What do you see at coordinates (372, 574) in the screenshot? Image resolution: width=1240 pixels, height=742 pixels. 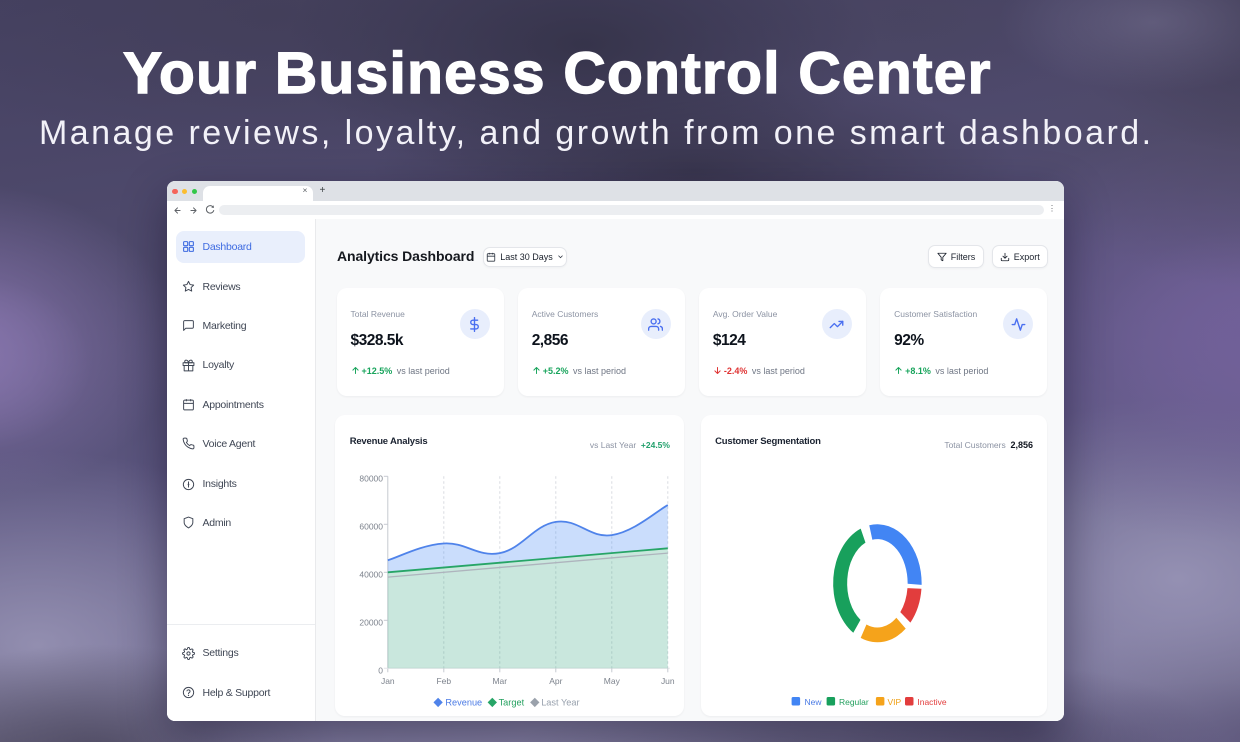 I see `svg-text: 40000` at bounding box center [372, 574].